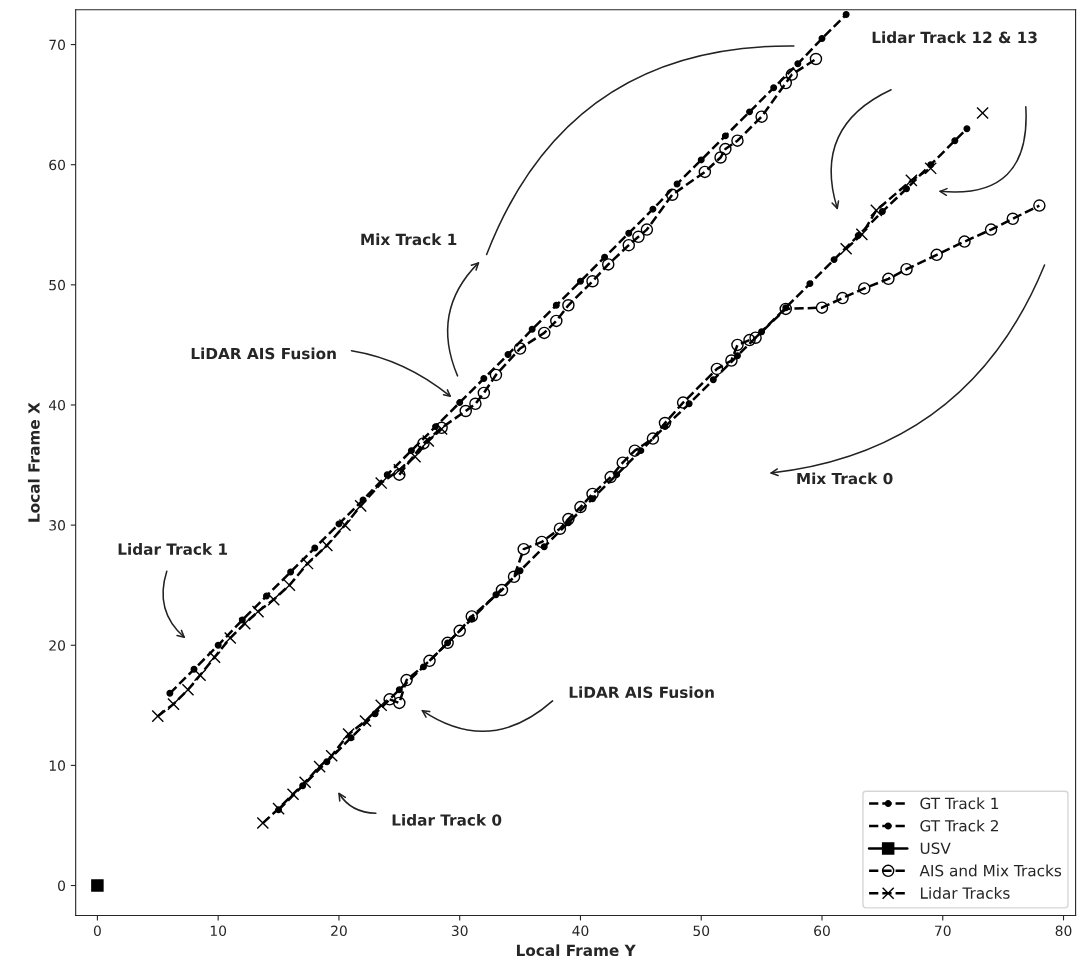 This screenshot has height=974, width=1081. What do you see at coordinates (959, 803) in the screenshot?
I see `legend-label: GT Track 1` at bounding box center [959, 803].